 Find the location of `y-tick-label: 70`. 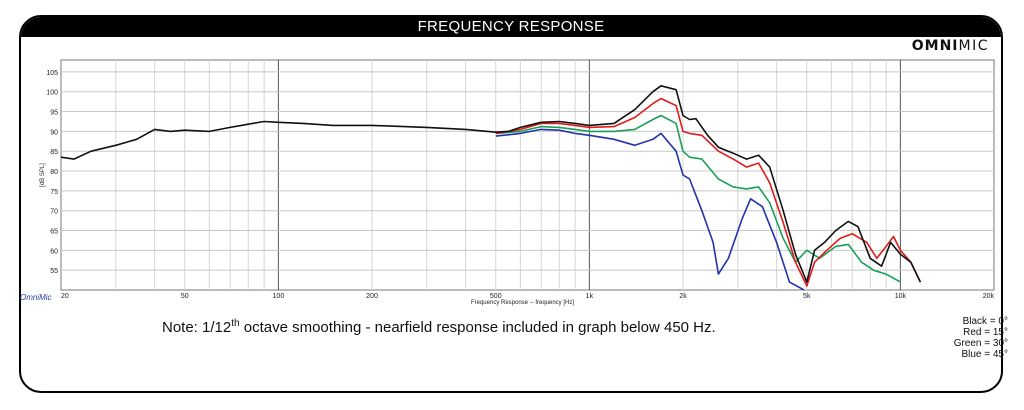

y-tick-label: 70 is located at coordinates (54, 212).